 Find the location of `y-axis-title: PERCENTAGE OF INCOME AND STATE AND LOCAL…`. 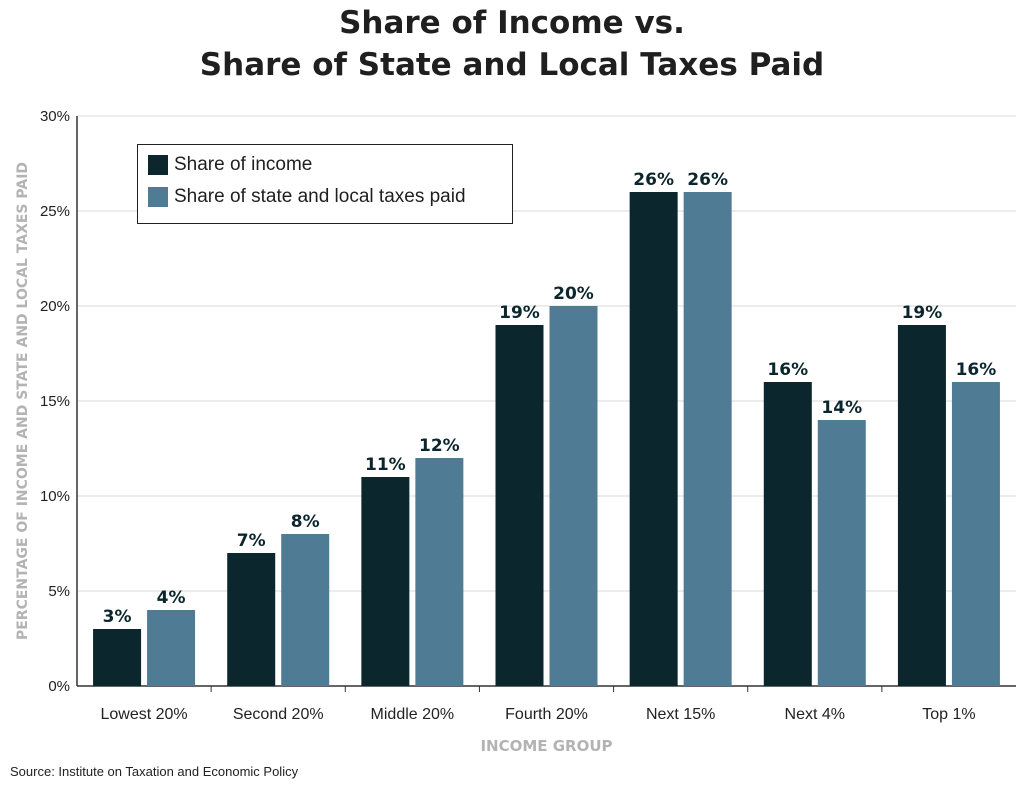

y-axis-title: PERCENTAGE OF INCOME AND STATE AND LOCAL… is located at coordinates (23, 401).